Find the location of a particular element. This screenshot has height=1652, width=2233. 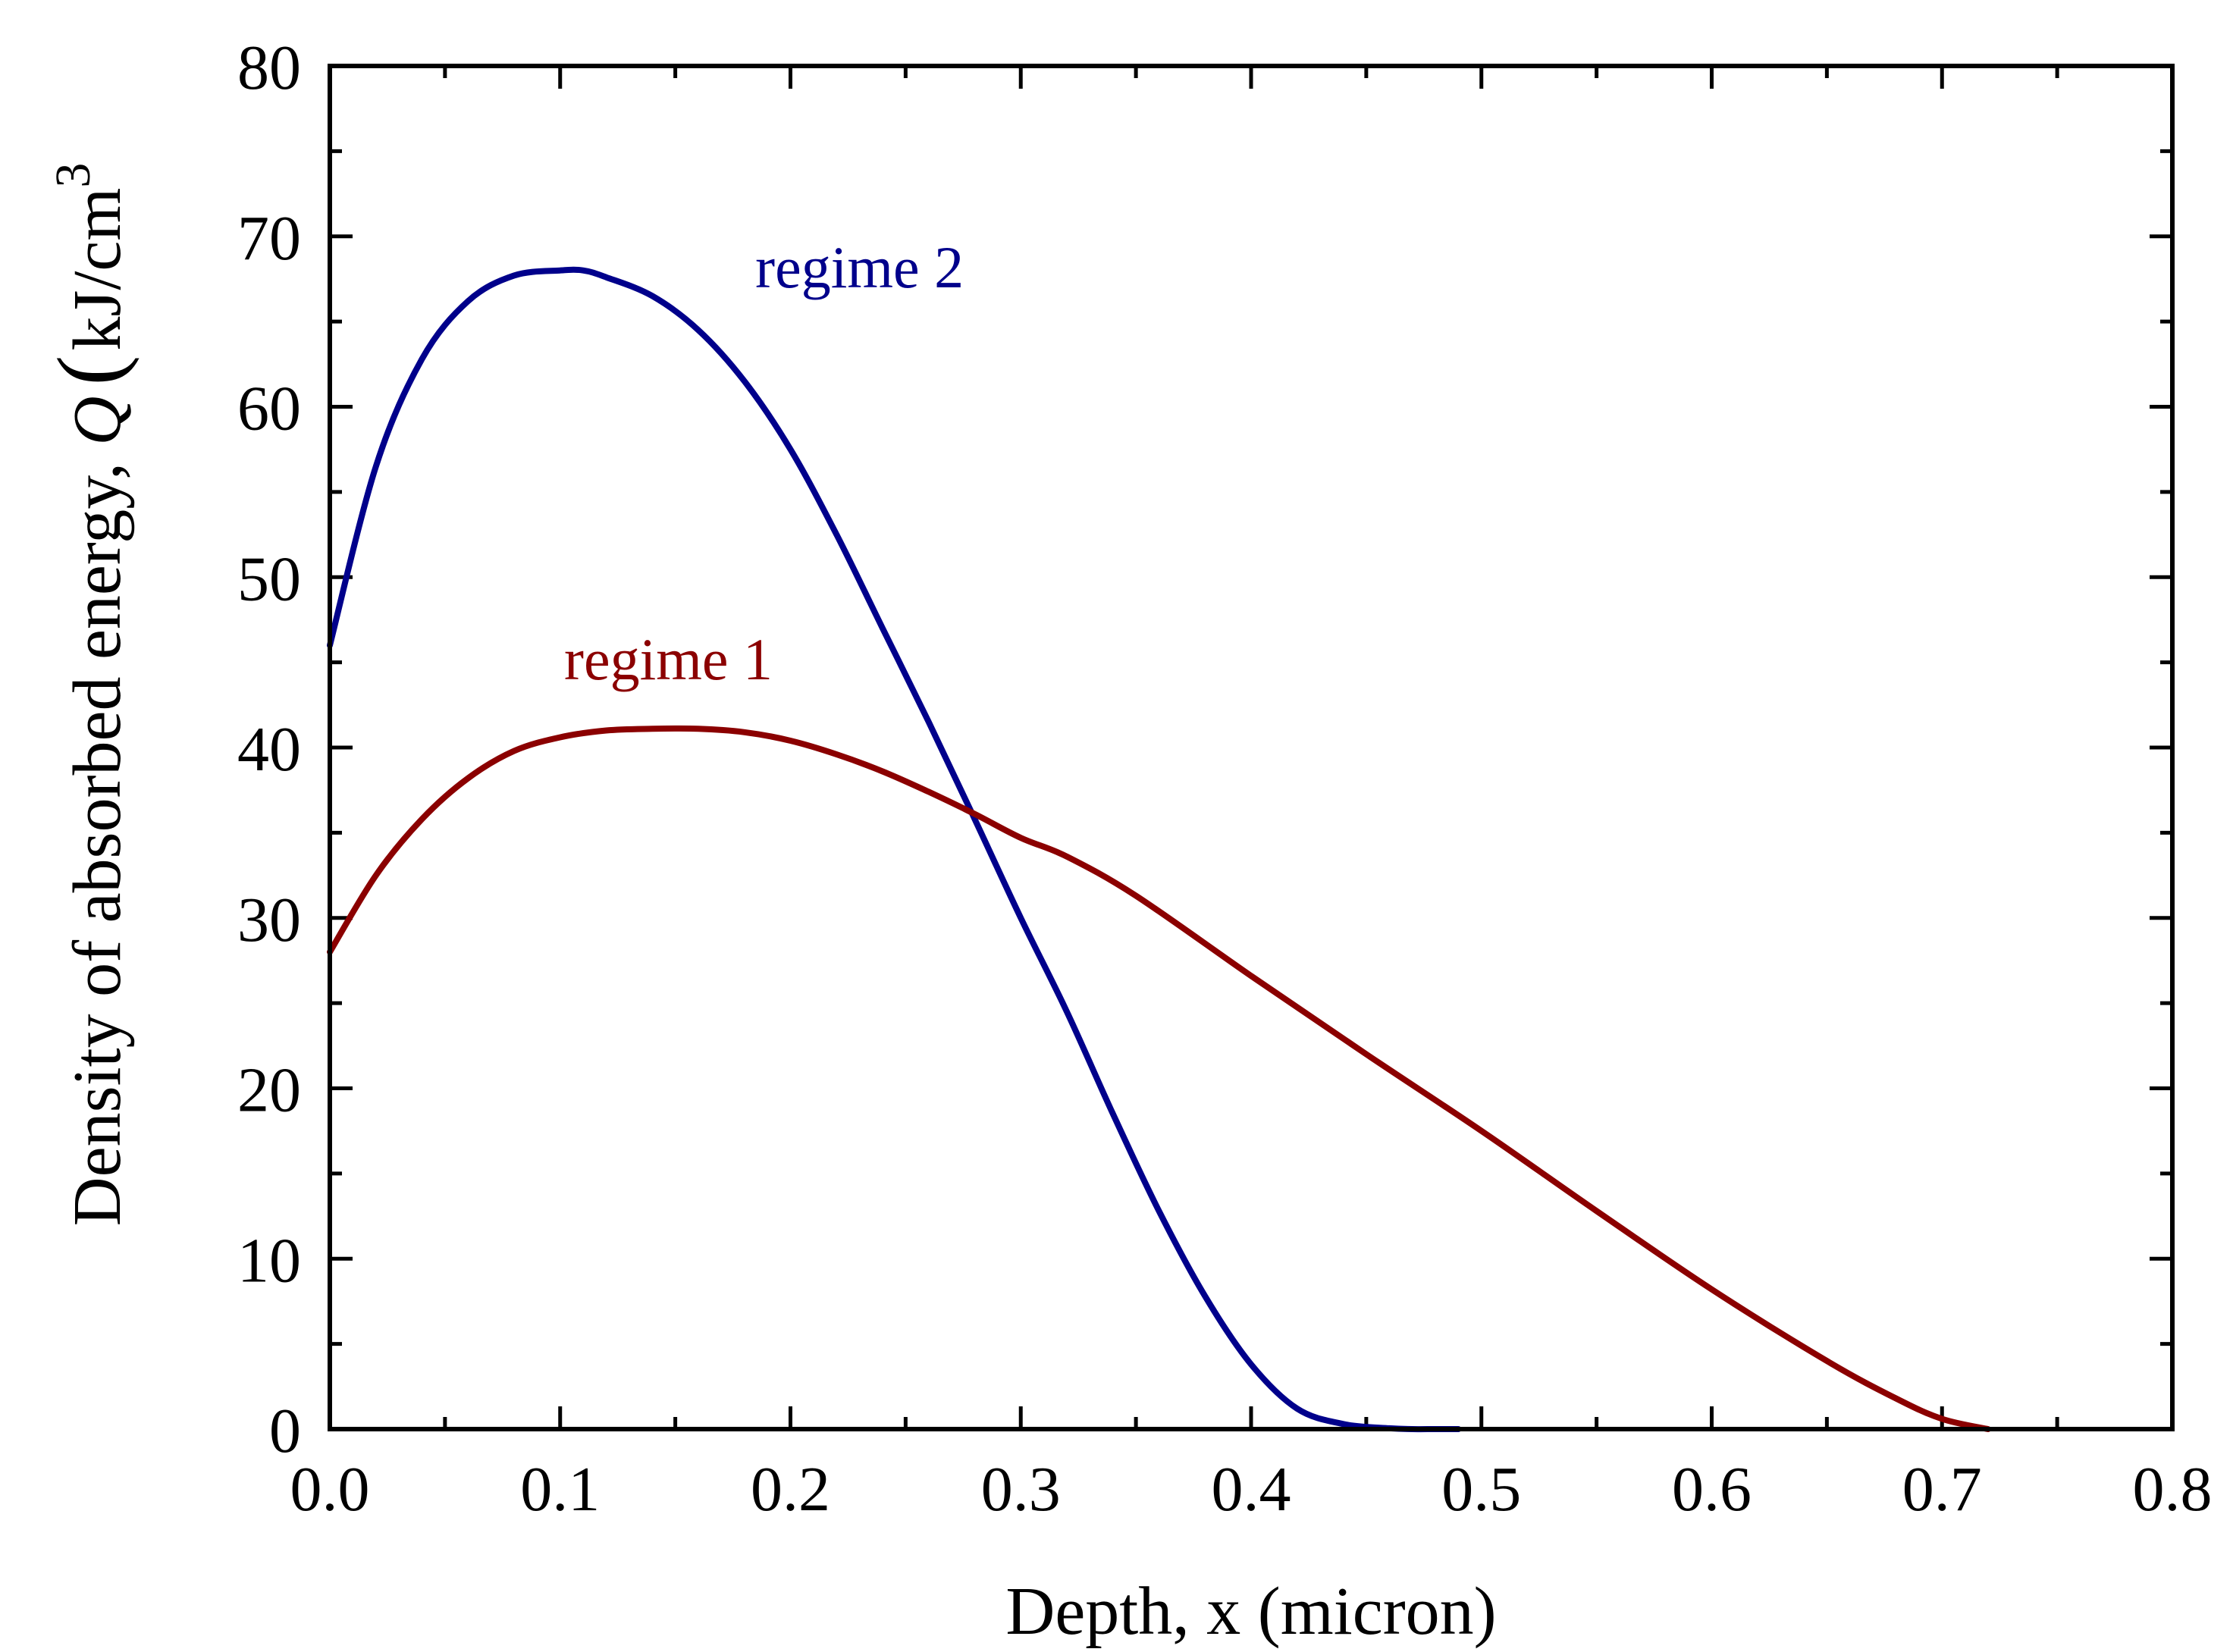

y-tick-label: 40 is located at coordinates (269, 749).